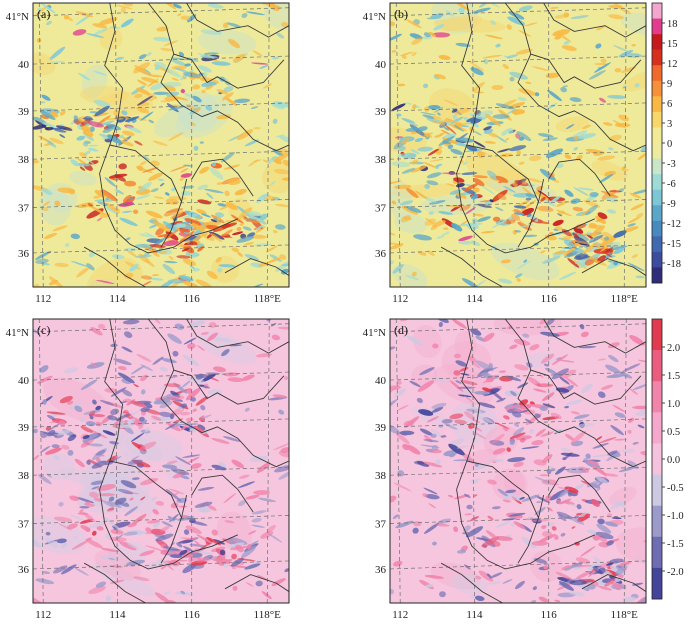 The height and width of the screenshot is (624, 700). Describe the element at coordinates (572, 124) in the screenshot. I see `field-patch` at that location.